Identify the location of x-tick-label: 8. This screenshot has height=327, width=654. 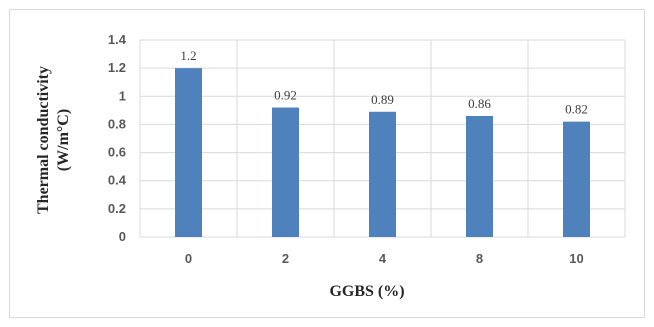
(479, 258).